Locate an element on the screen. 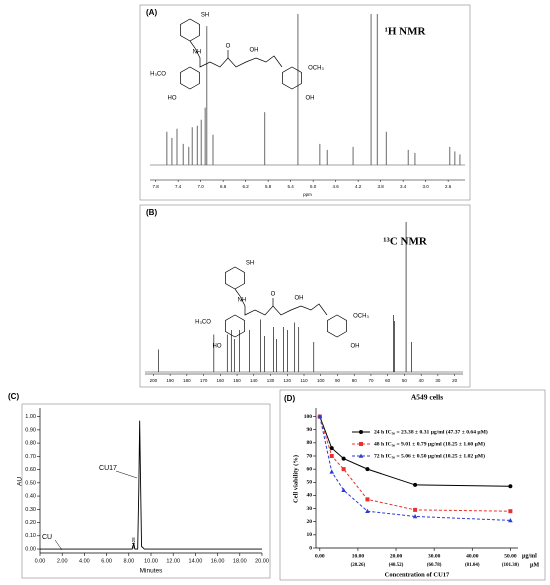 The height and width of the screenshot is (585, 550). x-tick-label: 40.00 is located at coordinates (472, 556).